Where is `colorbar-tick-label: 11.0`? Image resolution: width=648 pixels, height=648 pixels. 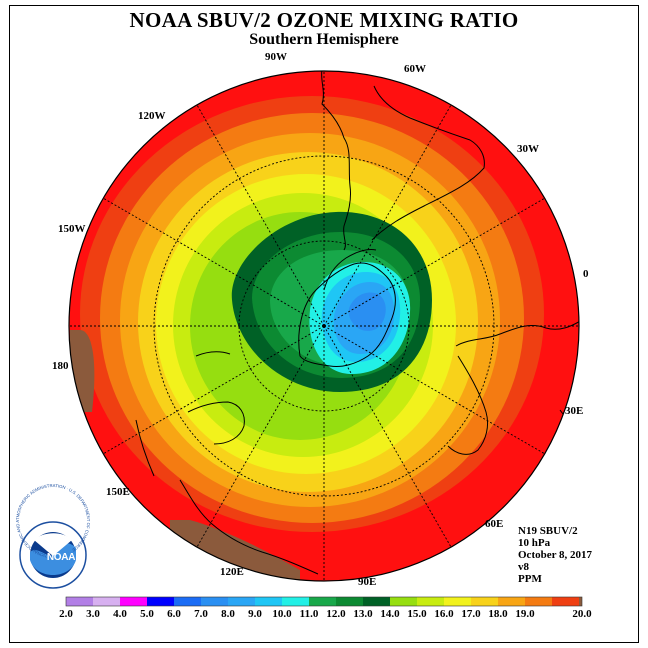
colorbar-tick-label: 11.0 is located at coordinates (309, 614).